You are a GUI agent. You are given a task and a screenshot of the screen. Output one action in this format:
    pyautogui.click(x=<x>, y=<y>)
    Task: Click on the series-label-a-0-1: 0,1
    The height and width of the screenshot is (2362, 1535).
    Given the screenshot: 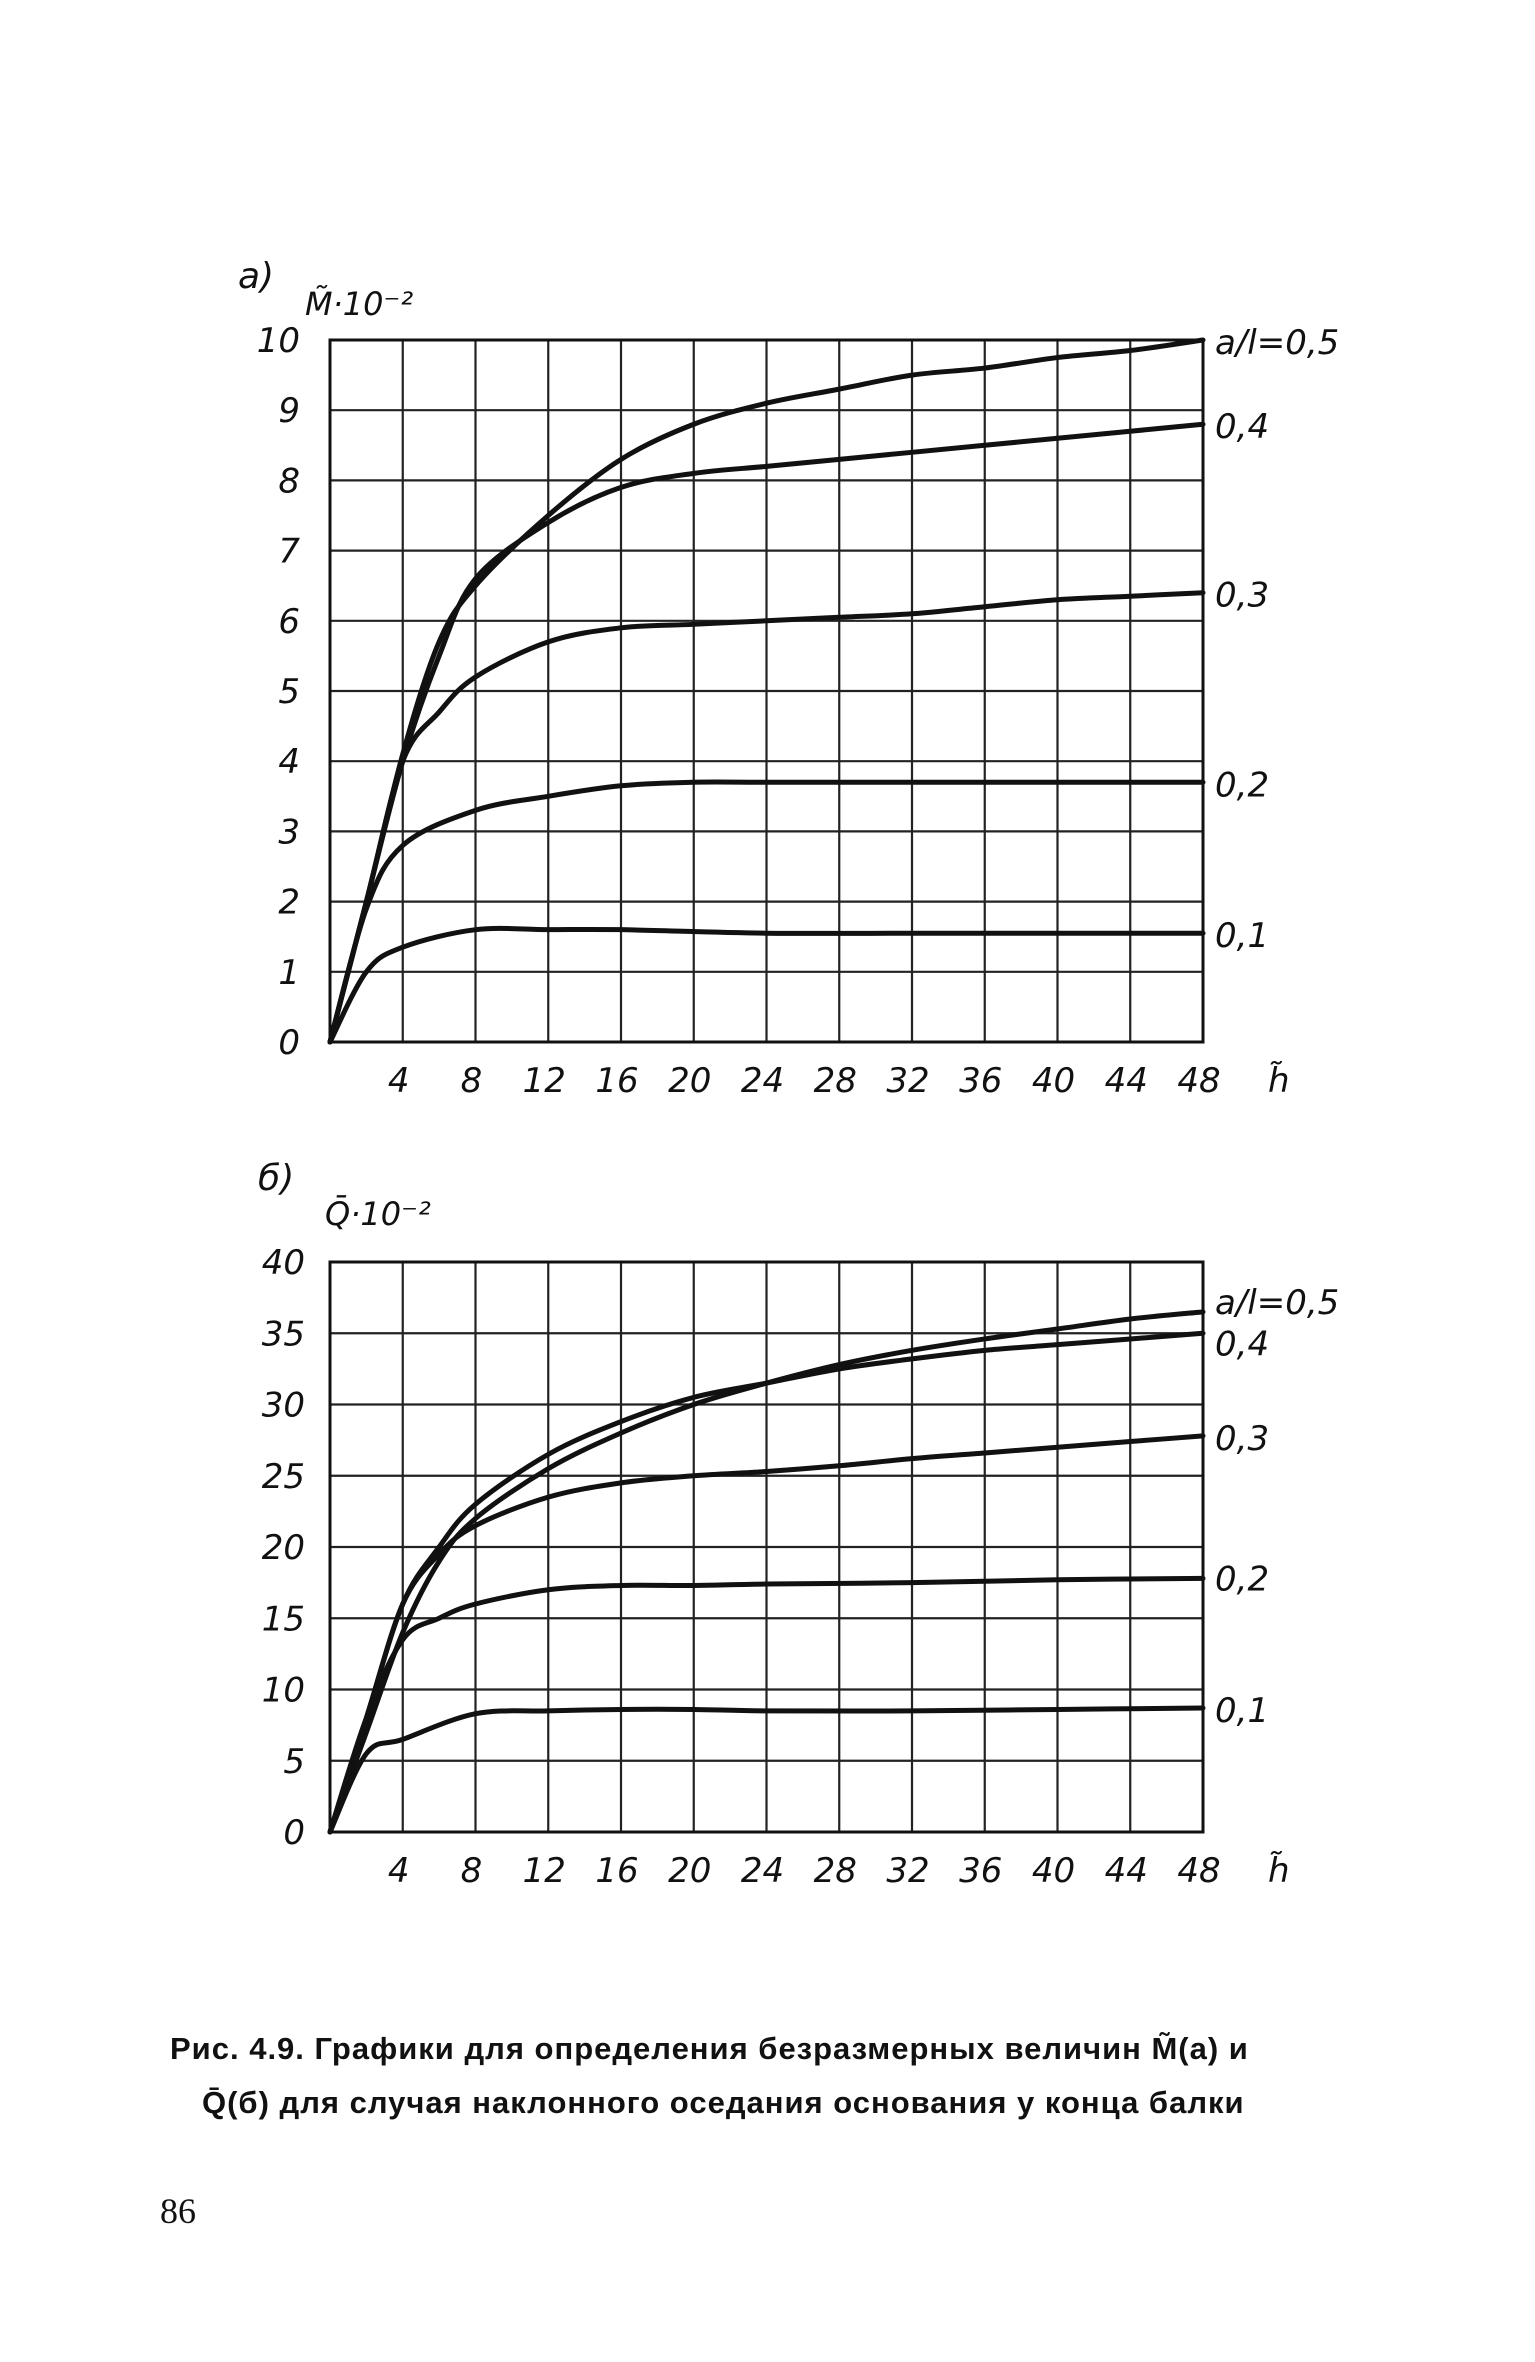 What is the action you would take?
    pyautogui.click(x=1242, y=936)
    